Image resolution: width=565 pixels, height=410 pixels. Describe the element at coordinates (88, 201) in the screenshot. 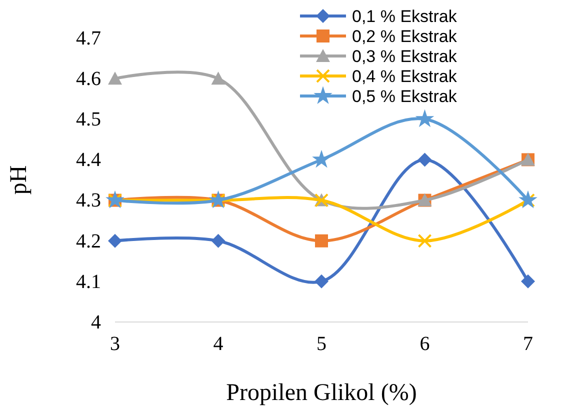

I see `y-tick-label: 4.3` at that location.